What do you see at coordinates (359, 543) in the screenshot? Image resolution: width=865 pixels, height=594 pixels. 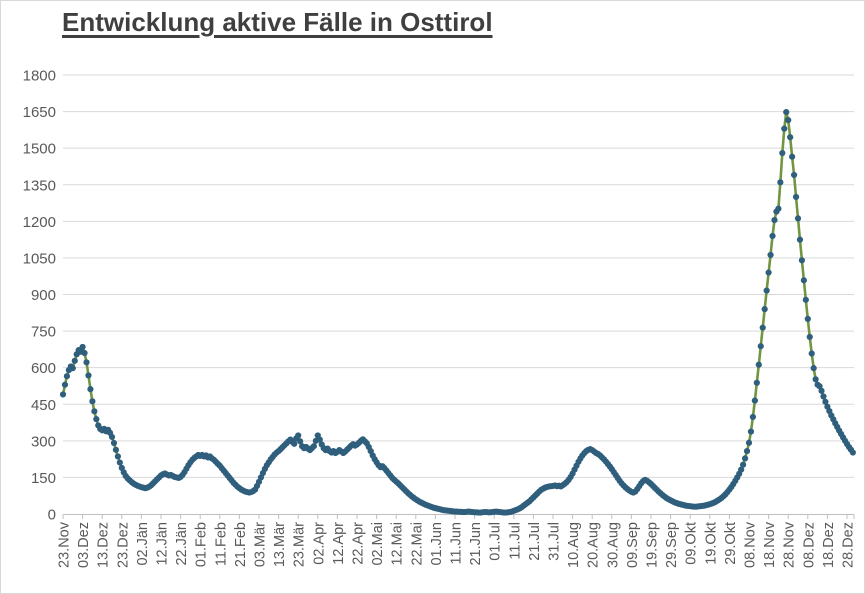 I see `svg-text: 22.Apr` at bounding box center [359, 543].